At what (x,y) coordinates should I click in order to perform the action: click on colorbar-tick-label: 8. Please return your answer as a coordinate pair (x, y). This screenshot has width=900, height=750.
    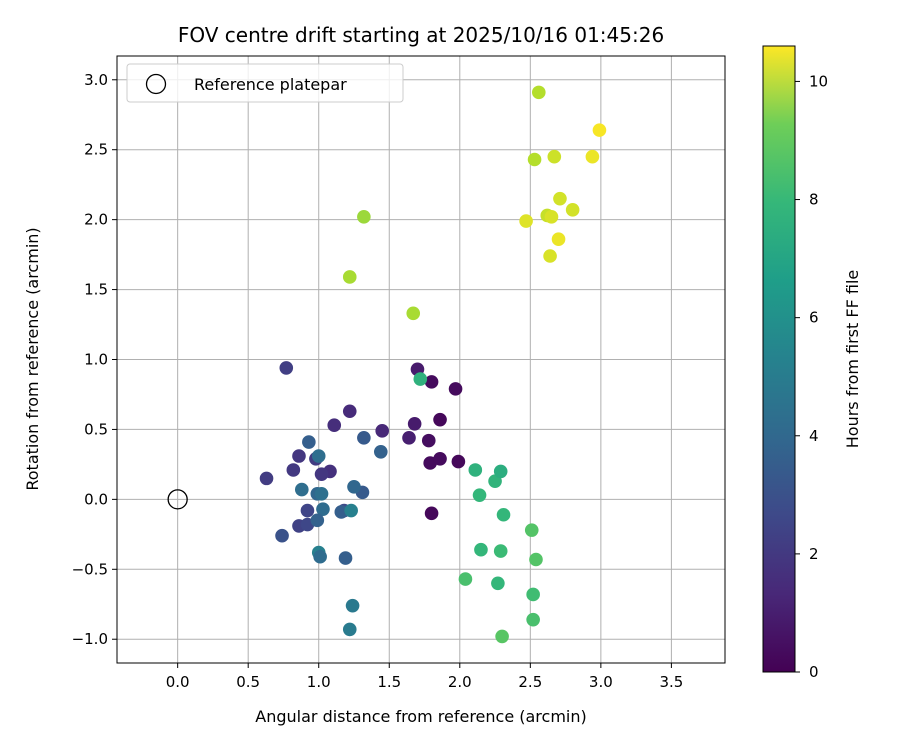
    Looking at the image, I should click on (814, 200).